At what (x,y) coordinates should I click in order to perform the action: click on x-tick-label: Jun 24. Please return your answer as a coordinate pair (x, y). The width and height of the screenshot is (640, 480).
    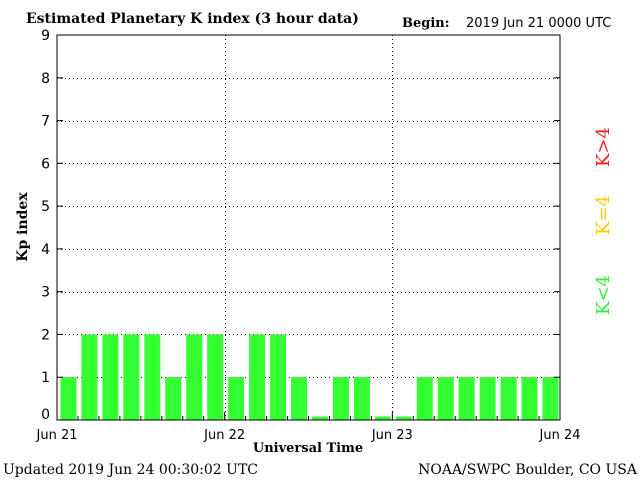
    Looking at the image, I should click on (560, 435).